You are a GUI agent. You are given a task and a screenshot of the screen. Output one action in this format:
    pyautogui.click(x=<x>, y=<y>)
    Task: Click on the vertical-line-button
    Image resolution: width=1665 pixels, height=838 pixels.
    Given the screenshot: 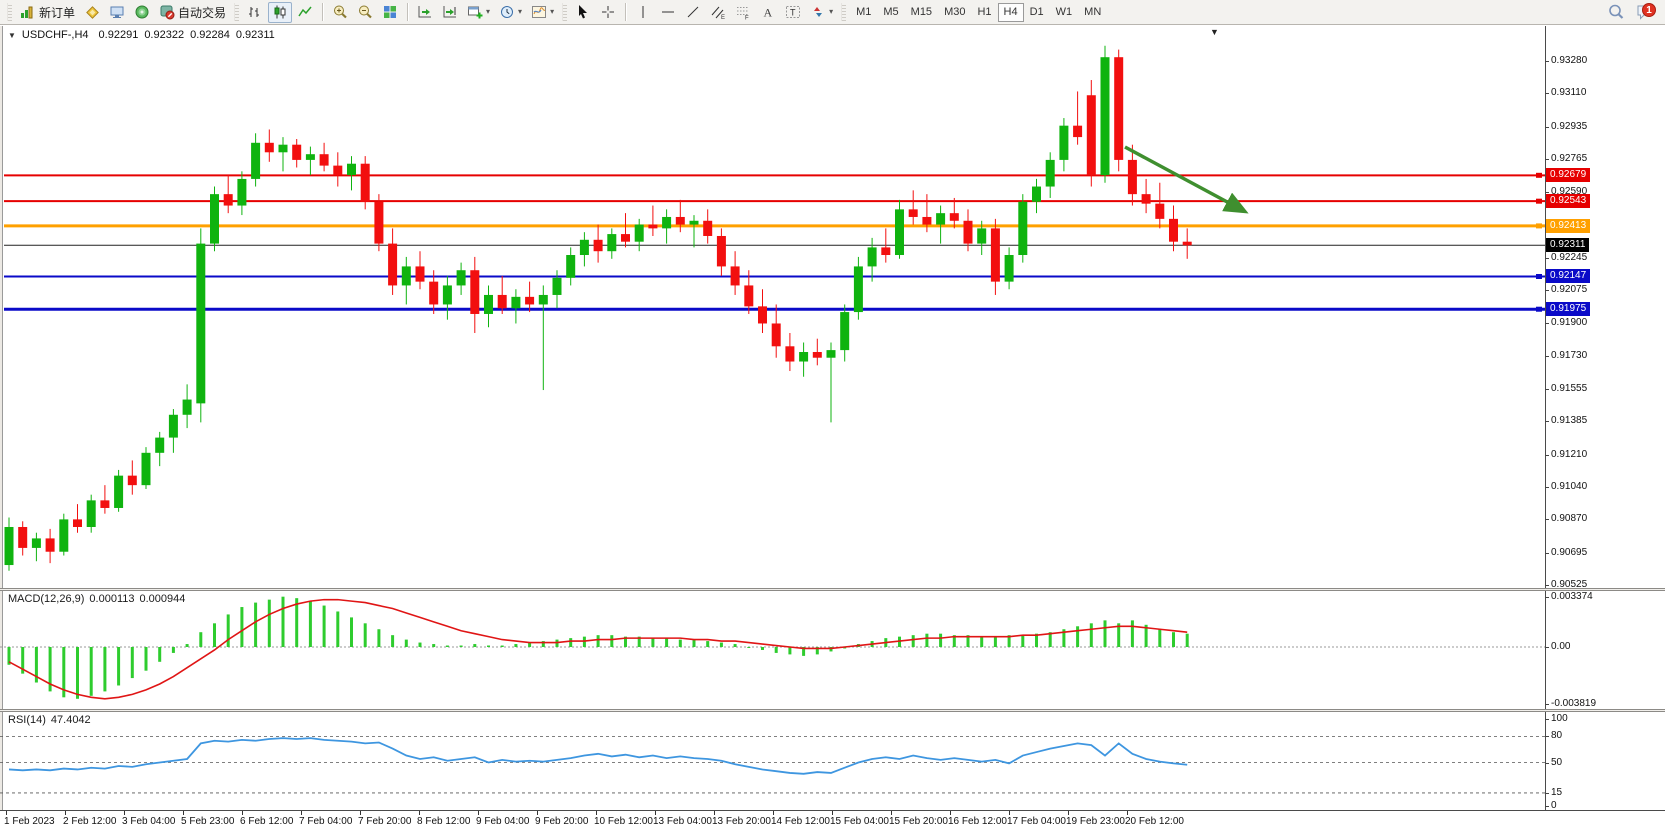 What is the action you would take?
    pyautogui.click(x=643, y=12)
    